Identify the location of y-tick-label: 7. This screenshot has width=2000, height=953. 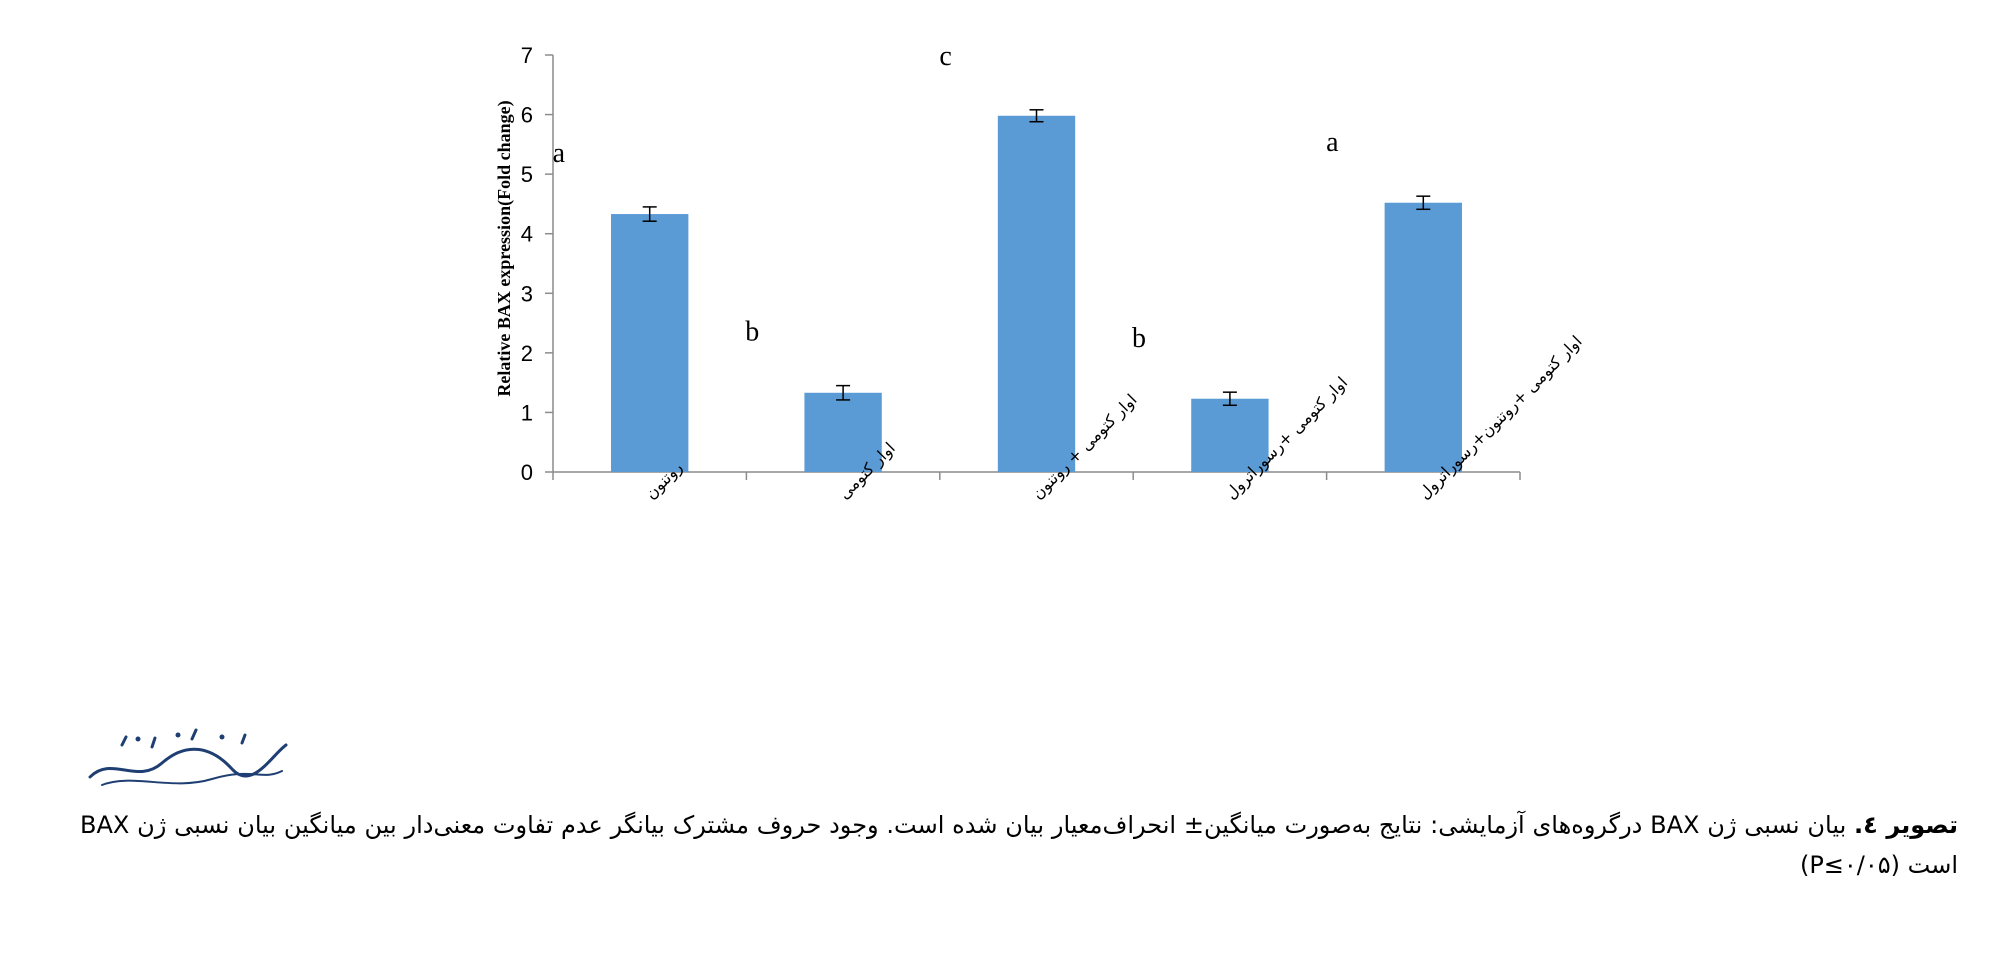
(527, 55).